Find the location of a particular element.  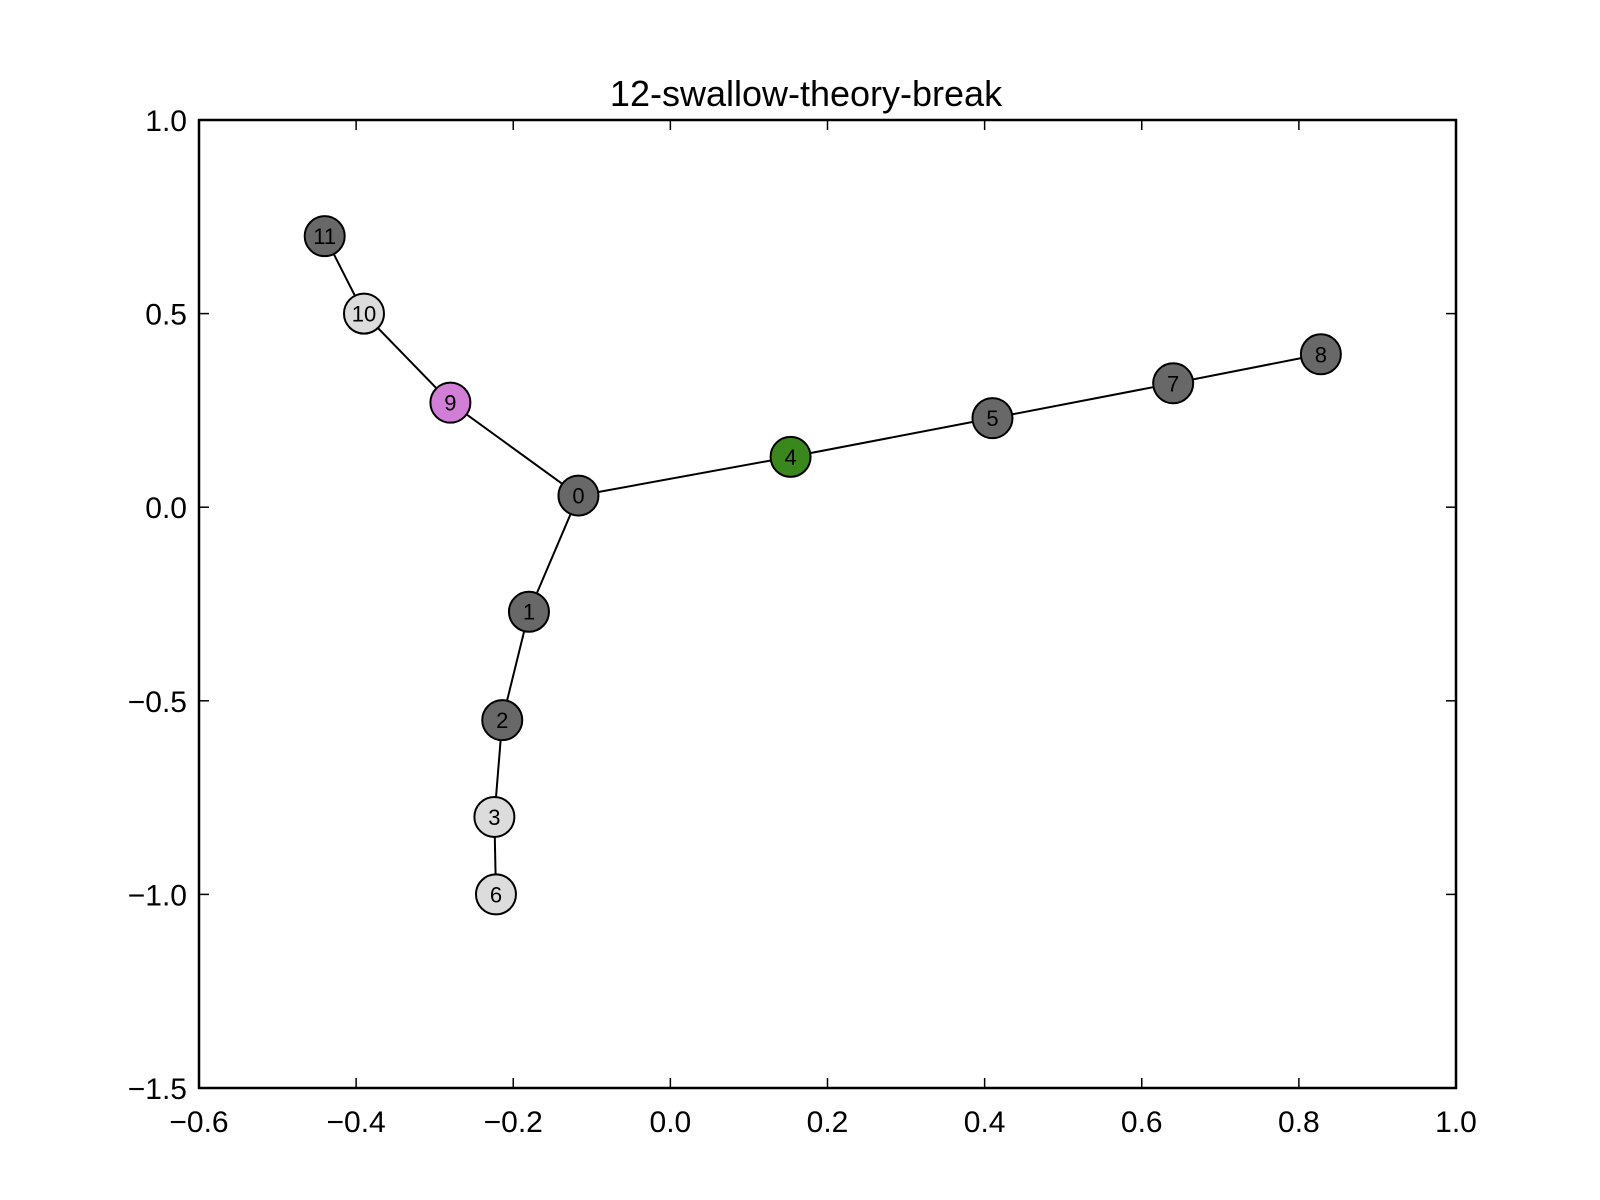

x-tick-label: 0.4 is located at coordinates (985, 1122).